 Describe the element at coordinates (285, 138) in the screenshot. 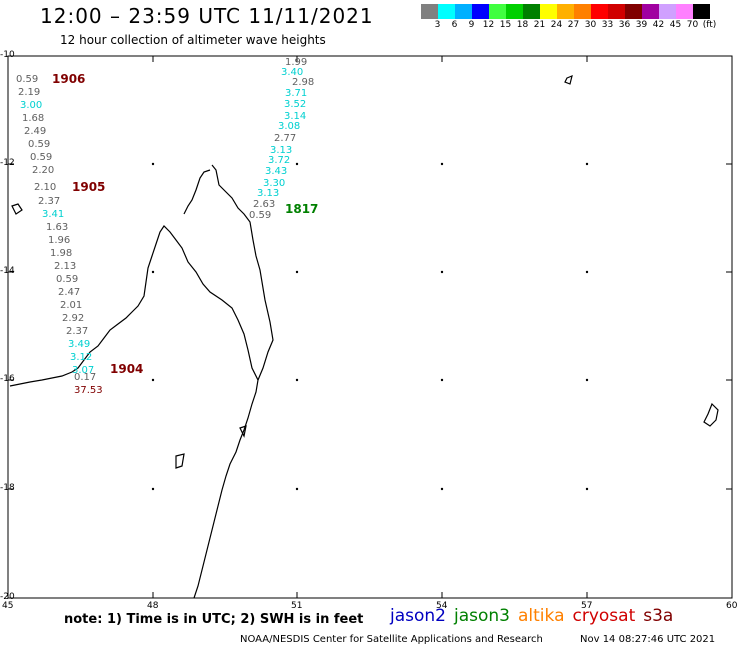

I see `wave-height-value: 2.77` at that location.